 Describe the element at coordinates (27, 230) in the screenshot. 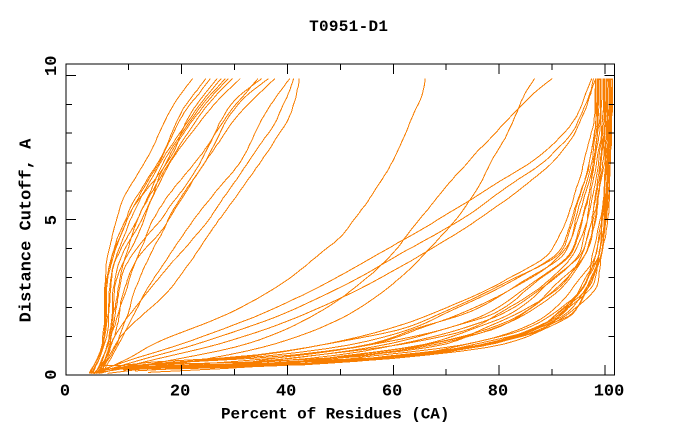

I see `svg-text: Distance Cutoff, A` at that location.